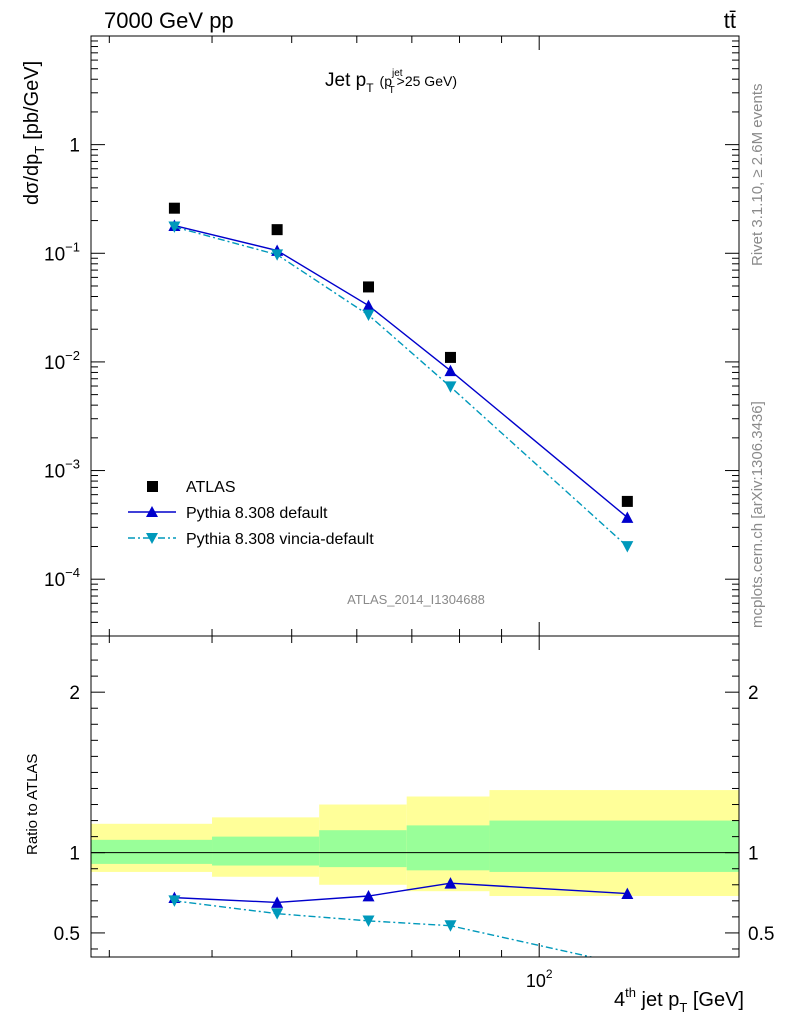 The width and height of the screenshot is (786, 1024). Describe the element at coordinates (211, 487) in the screenshot. I see `legend-atlas-label: ATLAS` at that location.